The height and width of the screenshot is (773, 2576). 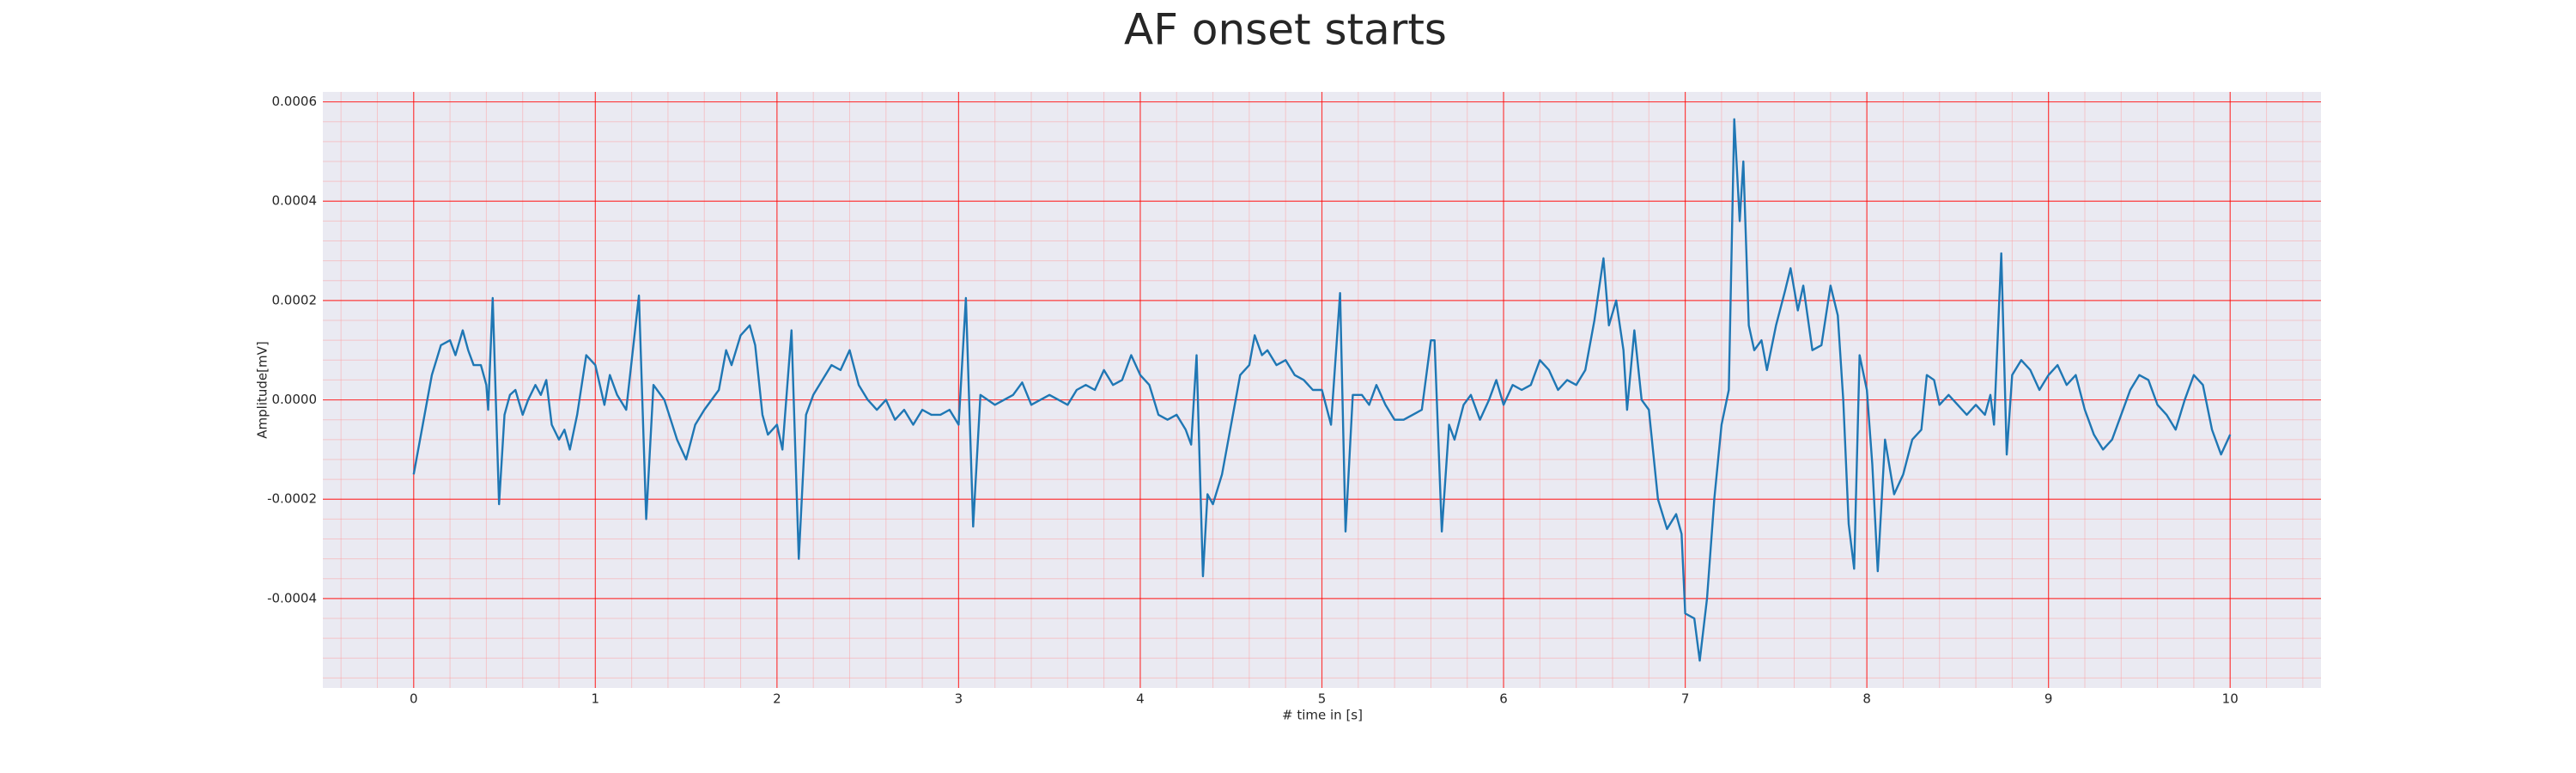 I want to click on y-tick-label: 0.0006, so click(x=295, y=101).